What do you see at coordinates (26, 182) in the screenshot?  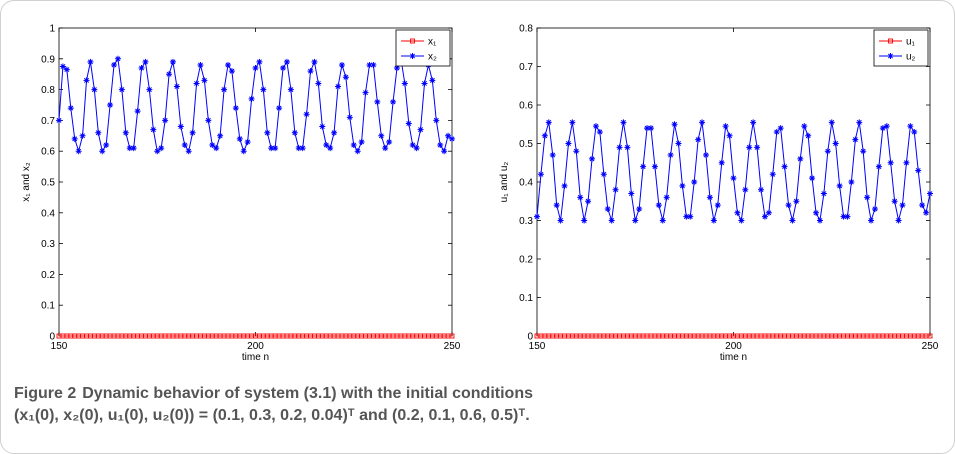 I see `y-axis-label: x₁ and x₂` at bounding box center [26, 182].